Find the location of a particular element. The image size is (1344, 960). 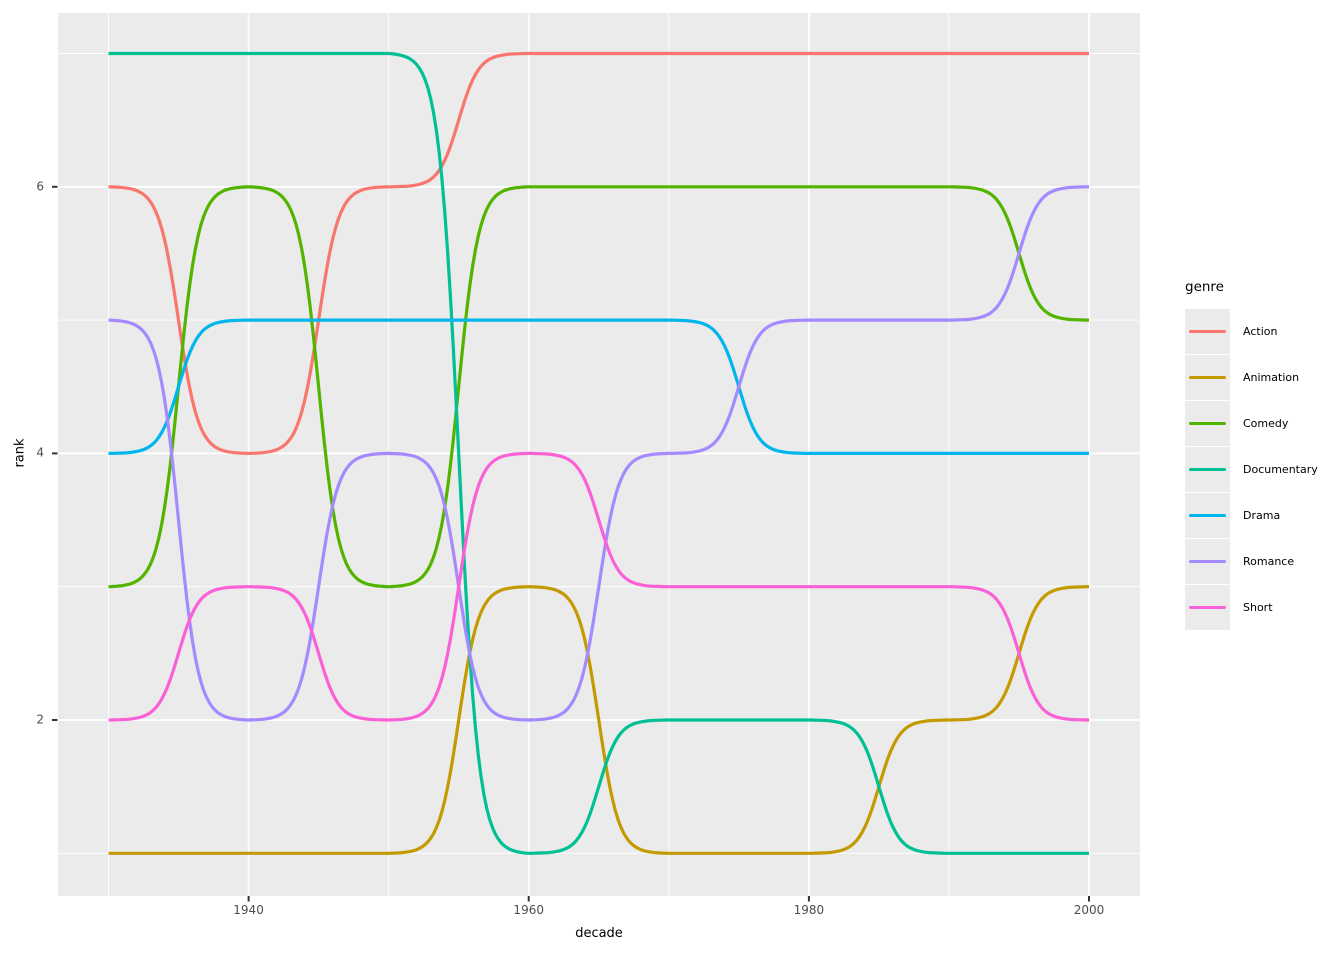

x-axis-title: decade is located at coordinates (599, 933).